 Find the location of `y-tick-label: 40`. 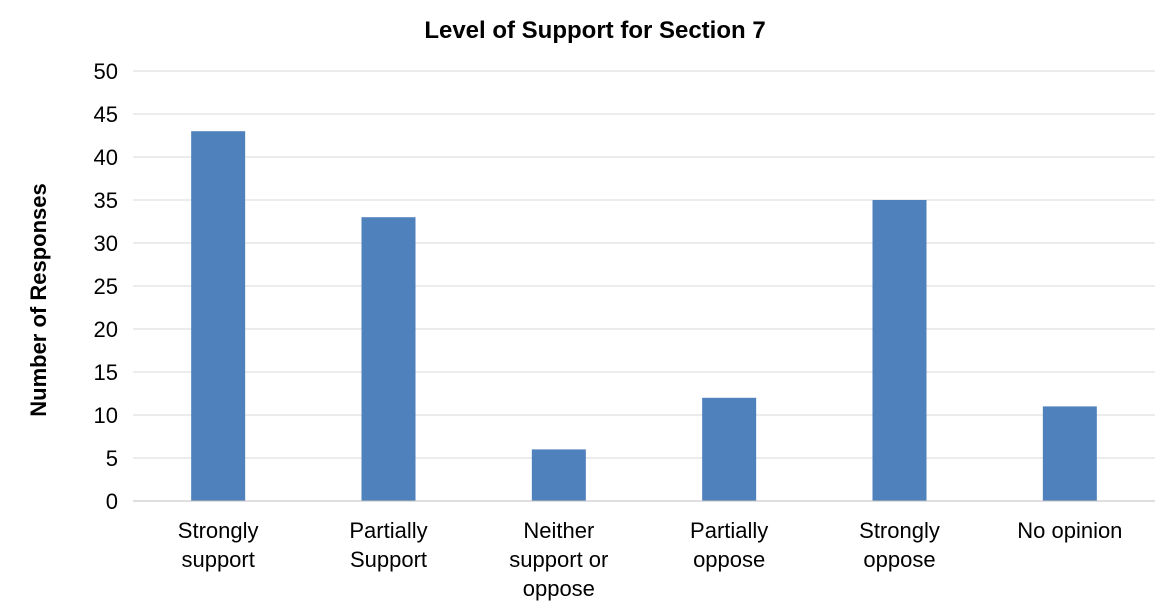

y-tick-label: 40 is located at coordinates (106, 157).